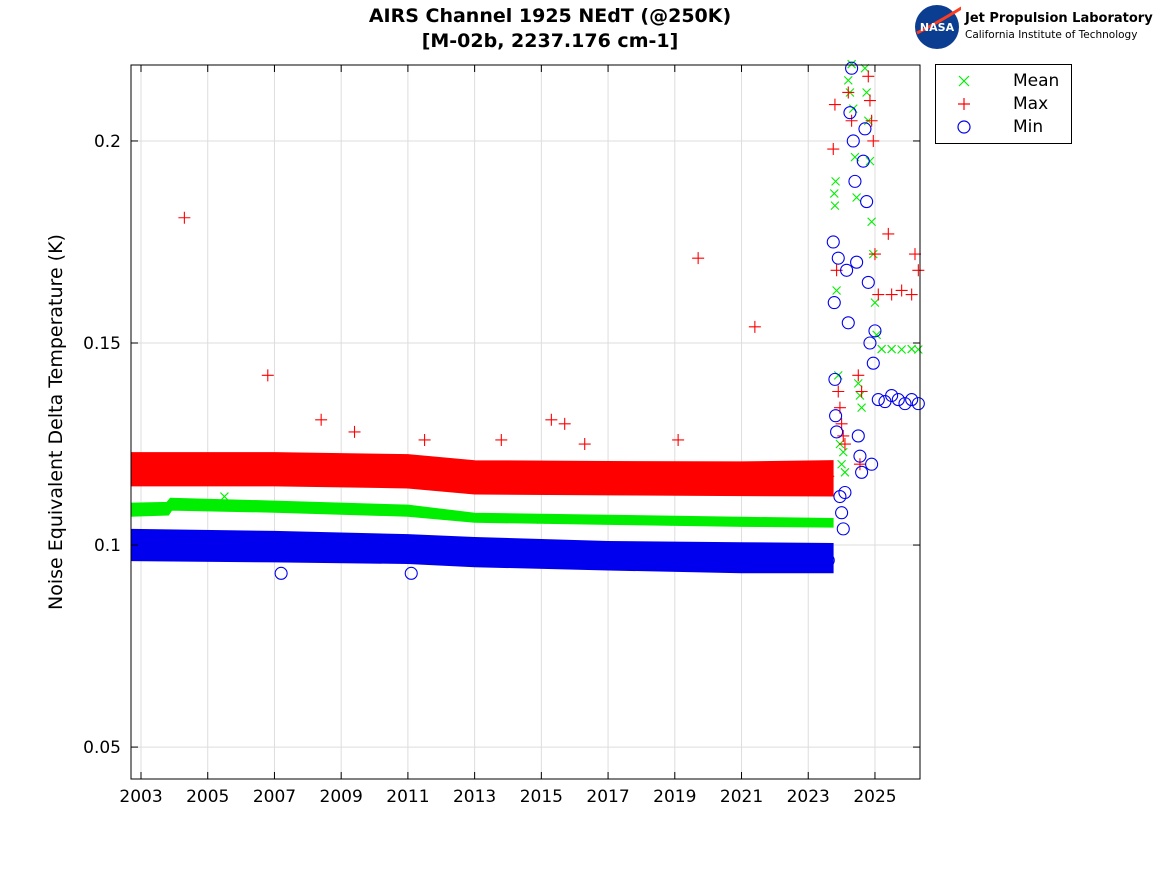 Image resolution: width=1167 pixels, height=875 pixels. What do you see at coordinates (1003, 127) in the screenshot?
I see `legend-item-min: Min` at bounding box center [1003, 127].